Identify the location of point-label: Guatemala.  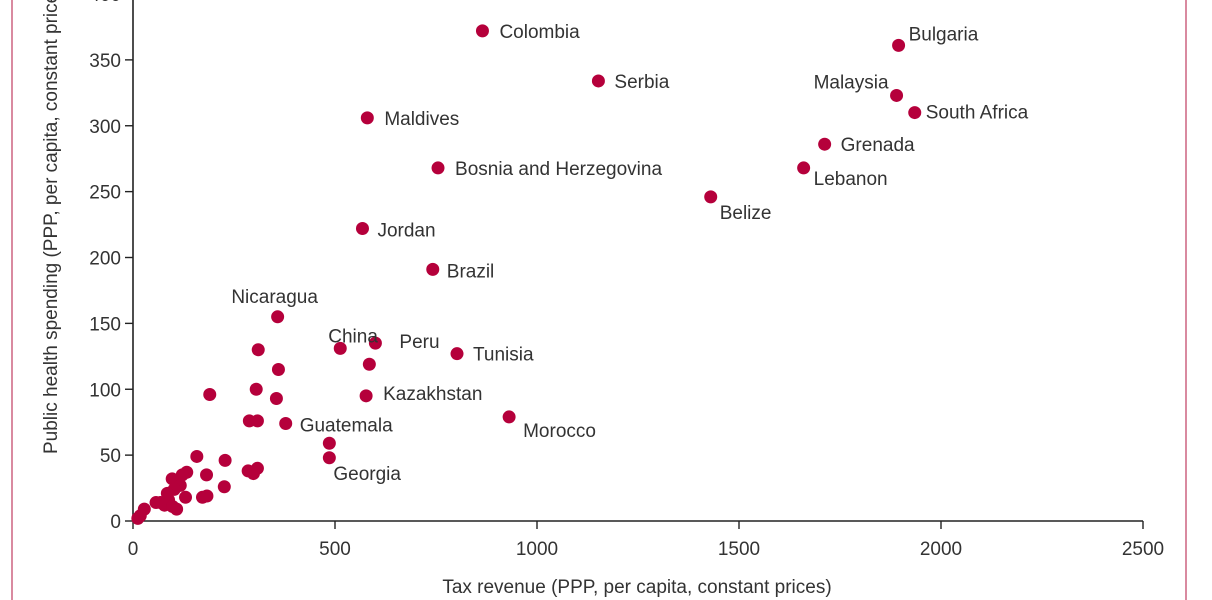
(346, 426).